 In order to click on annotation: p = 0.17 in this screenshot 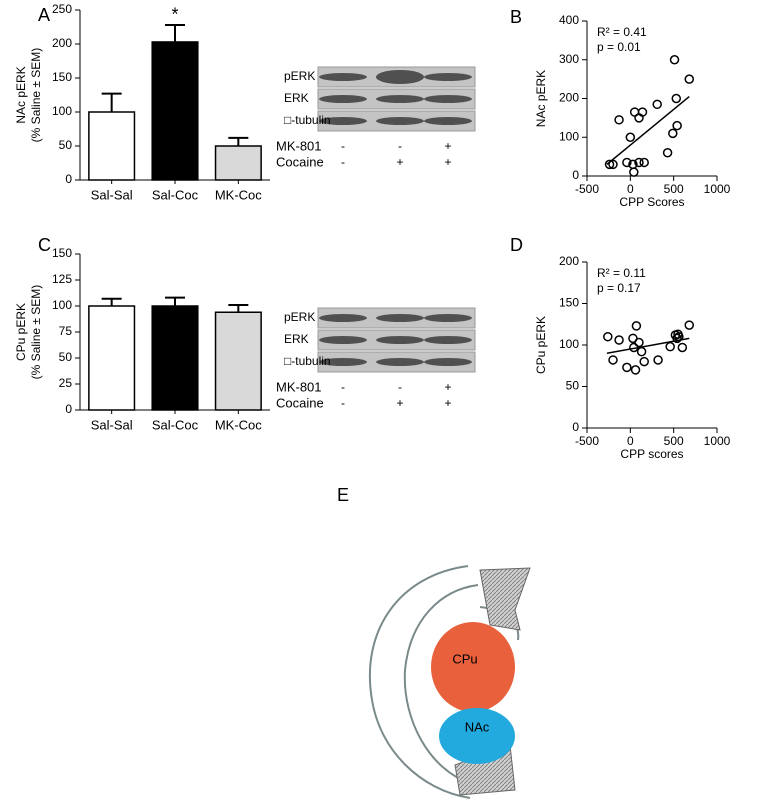, I will do `click(619, 288)`.